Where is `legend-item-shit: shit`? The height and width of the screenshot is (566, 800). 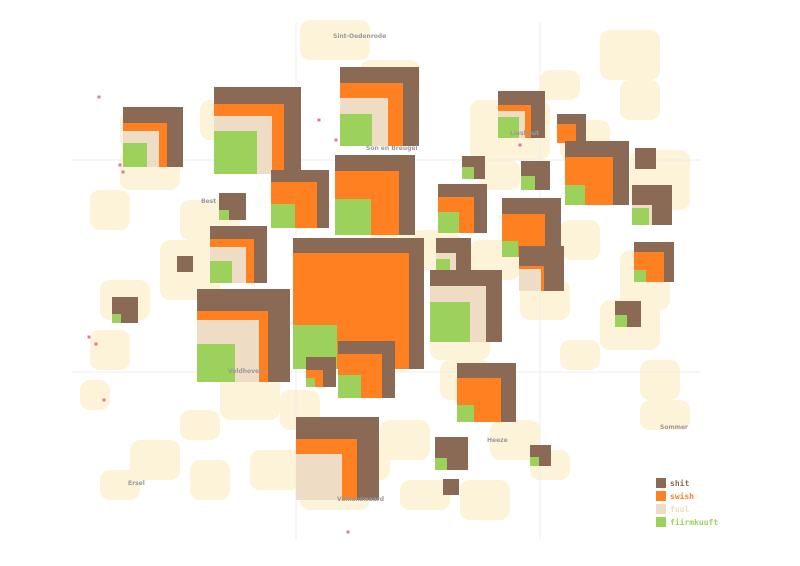 legend-item-shit: shit is located at coordinates (687, 483).